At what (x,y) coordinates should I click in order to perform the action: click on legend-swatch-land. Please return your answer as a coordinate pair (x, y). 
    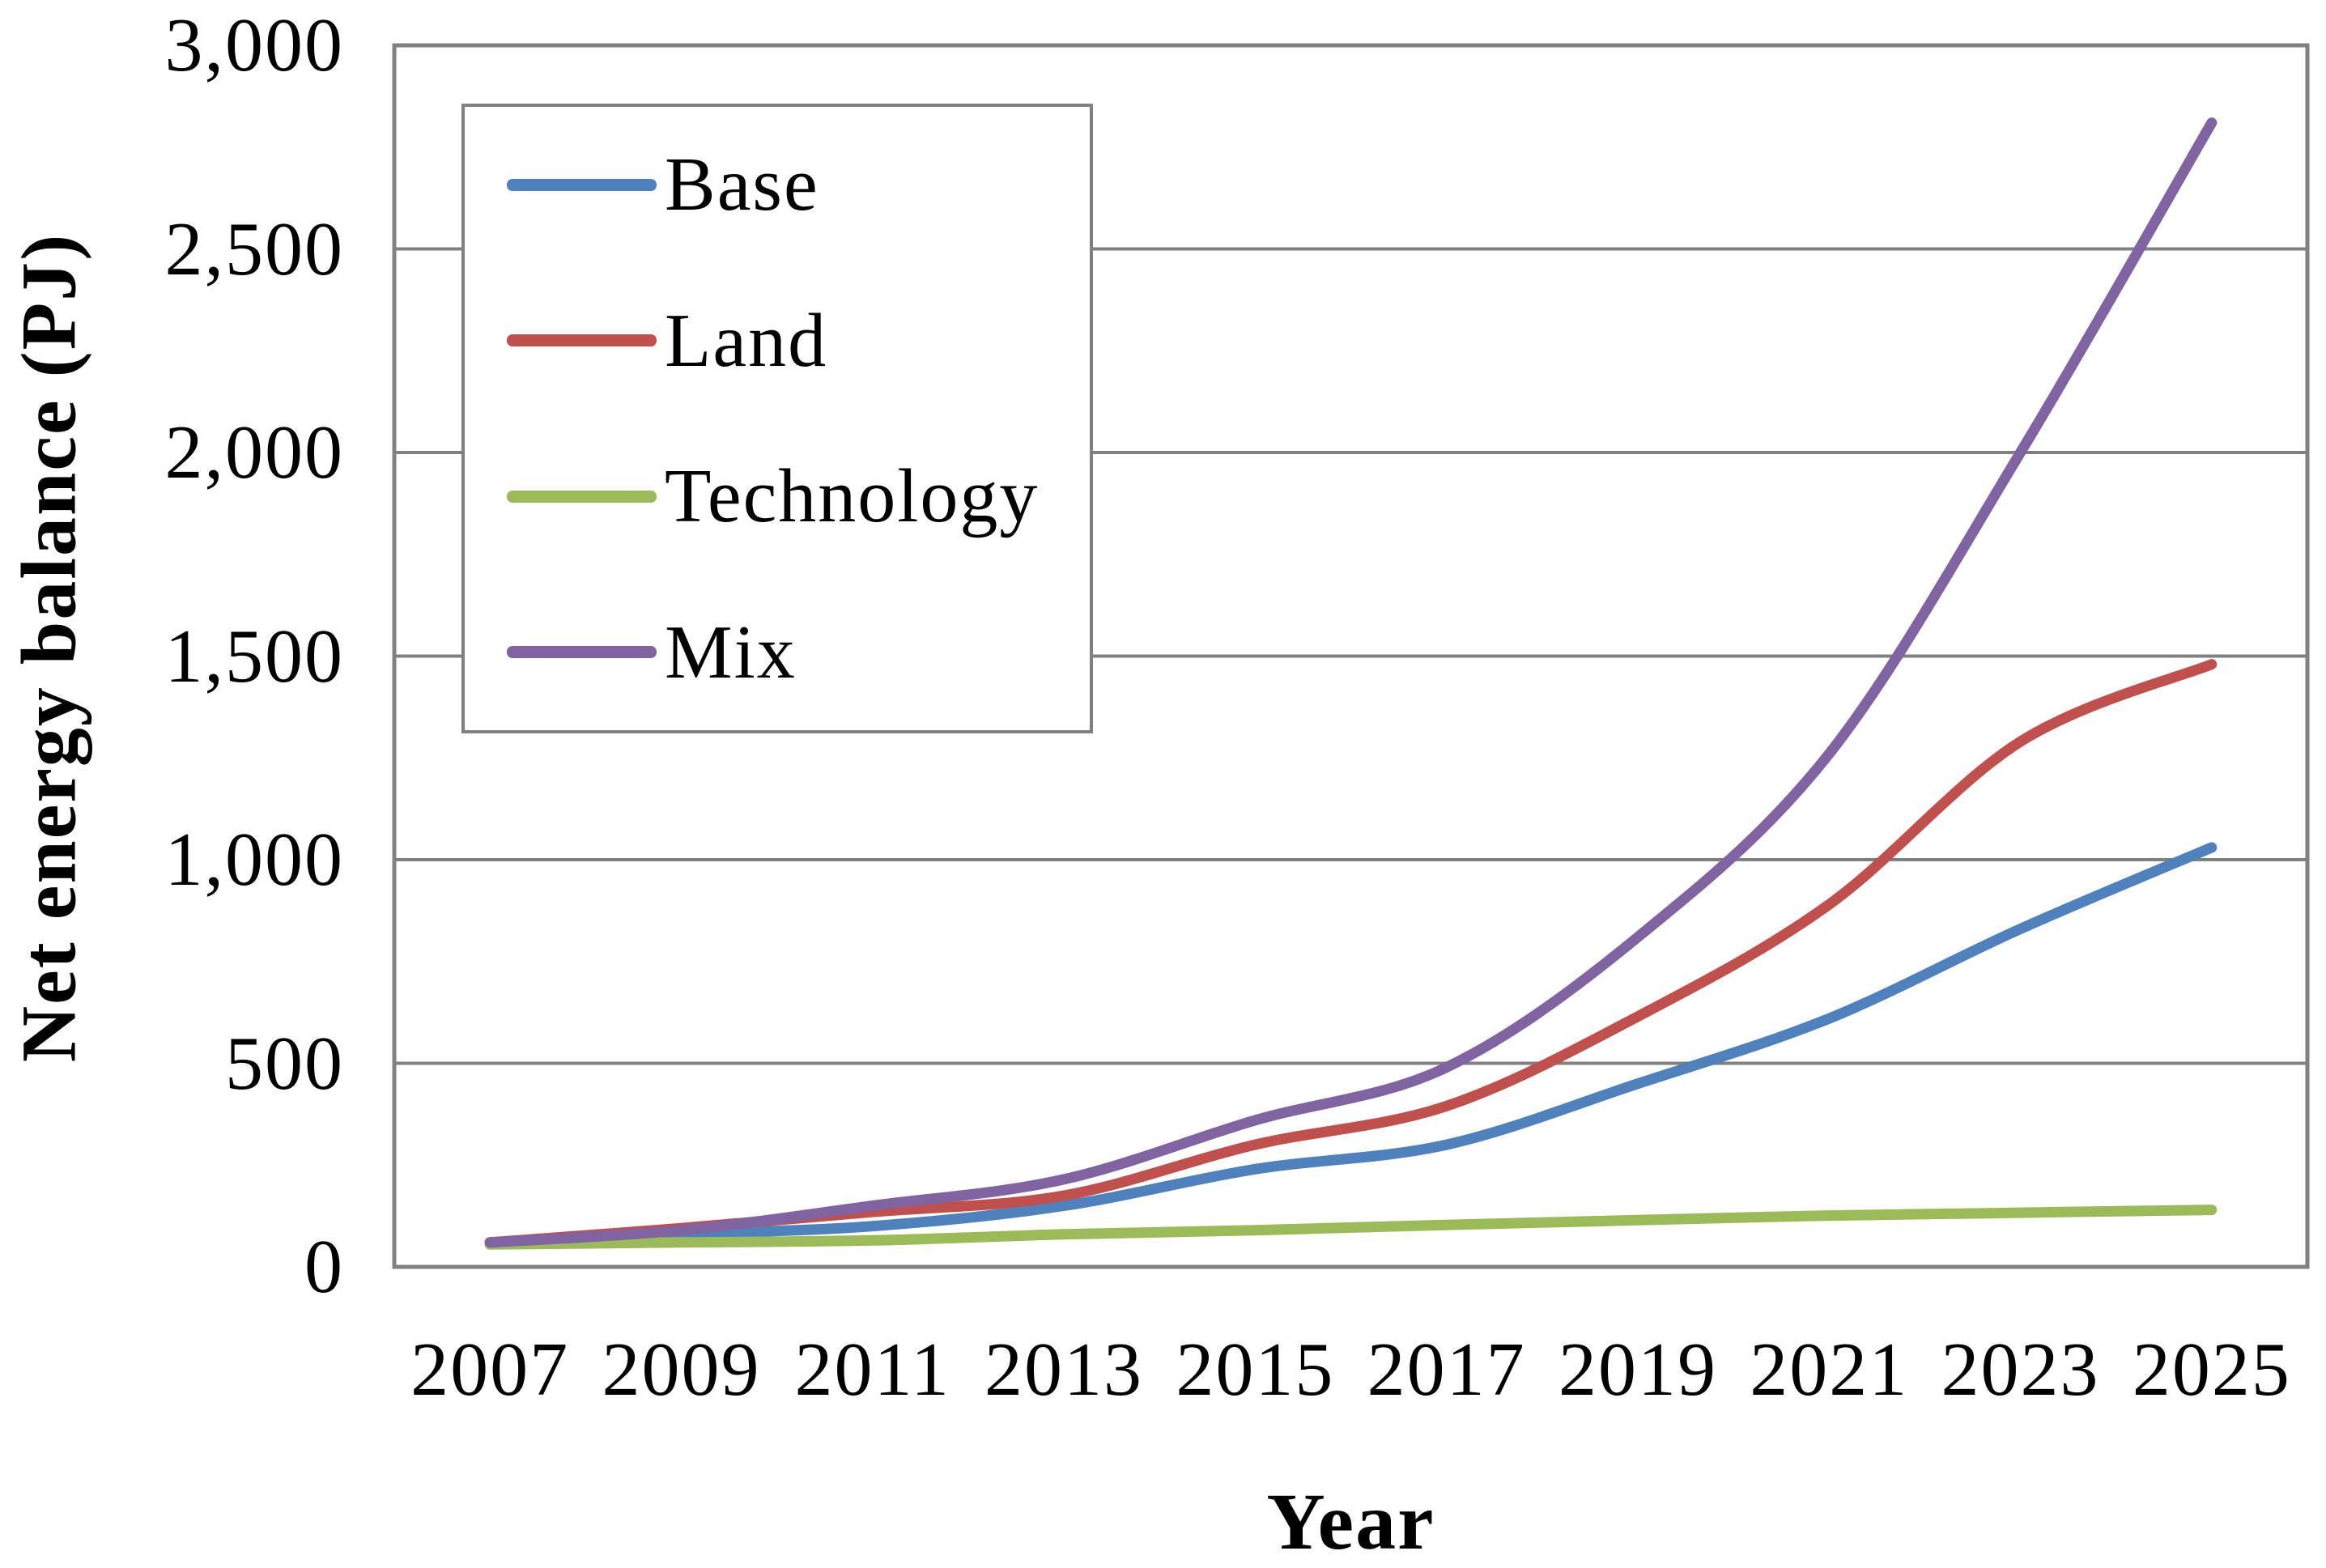
    Looking at the image, I should click on (582, 340).